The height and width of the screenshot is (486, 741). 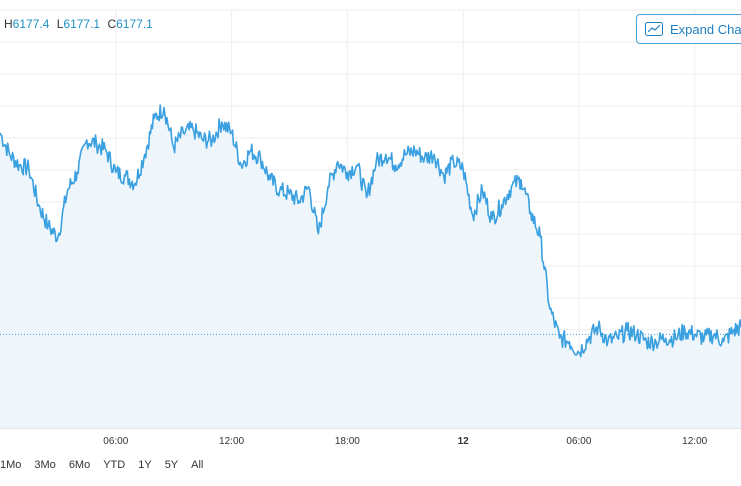 I want to click on low-label: L, so click(x=60, y=24).